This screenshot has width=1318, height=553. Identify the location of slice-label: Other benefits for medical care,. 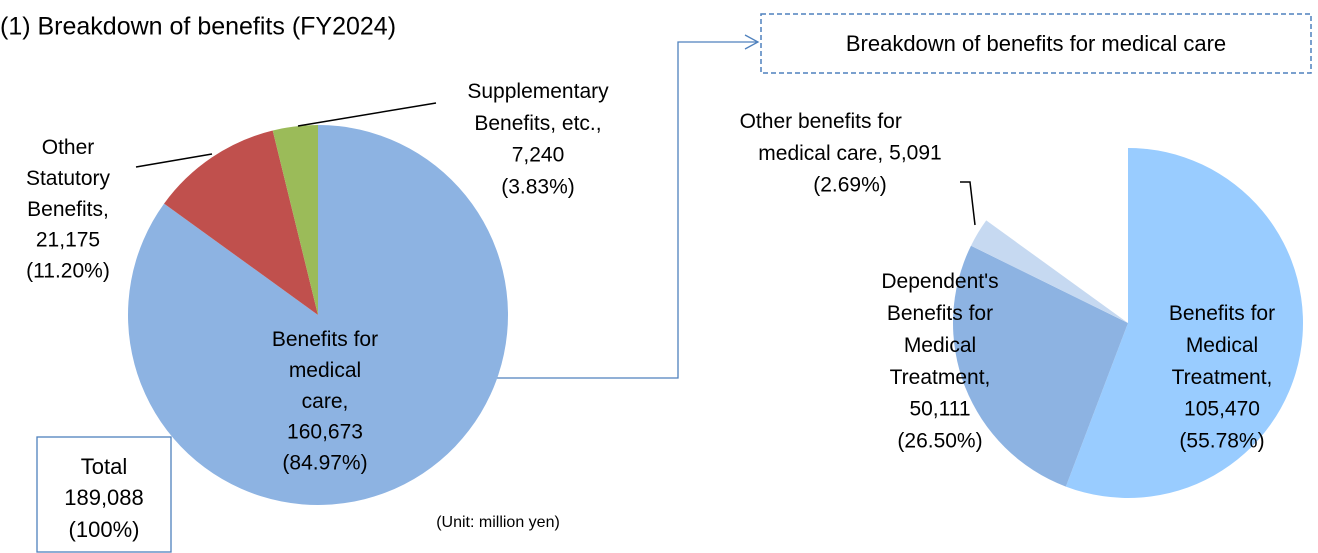
(821, 137).